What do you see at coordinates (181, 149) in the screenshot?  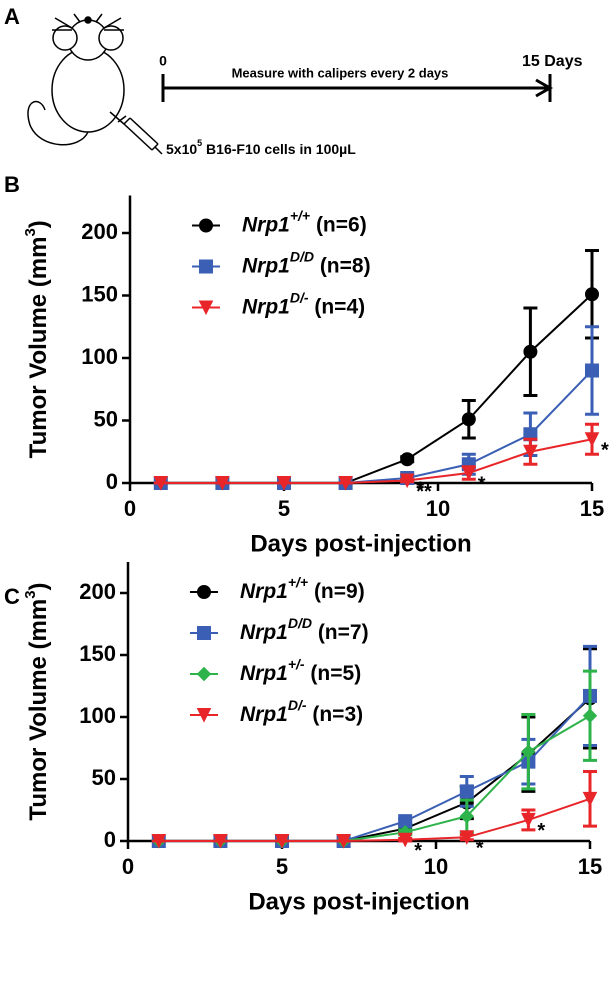 I see `injection-text: 5x10` at bounding box center [181, 149].